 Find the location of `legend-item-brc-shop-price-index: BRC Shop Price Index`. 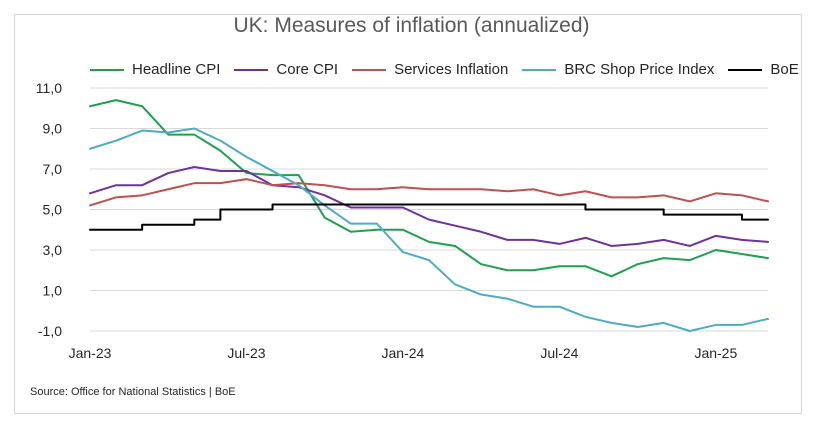

legend-item-brc-shop-price-index: BRC Shop Price Index is located at coordinates (618, 69).